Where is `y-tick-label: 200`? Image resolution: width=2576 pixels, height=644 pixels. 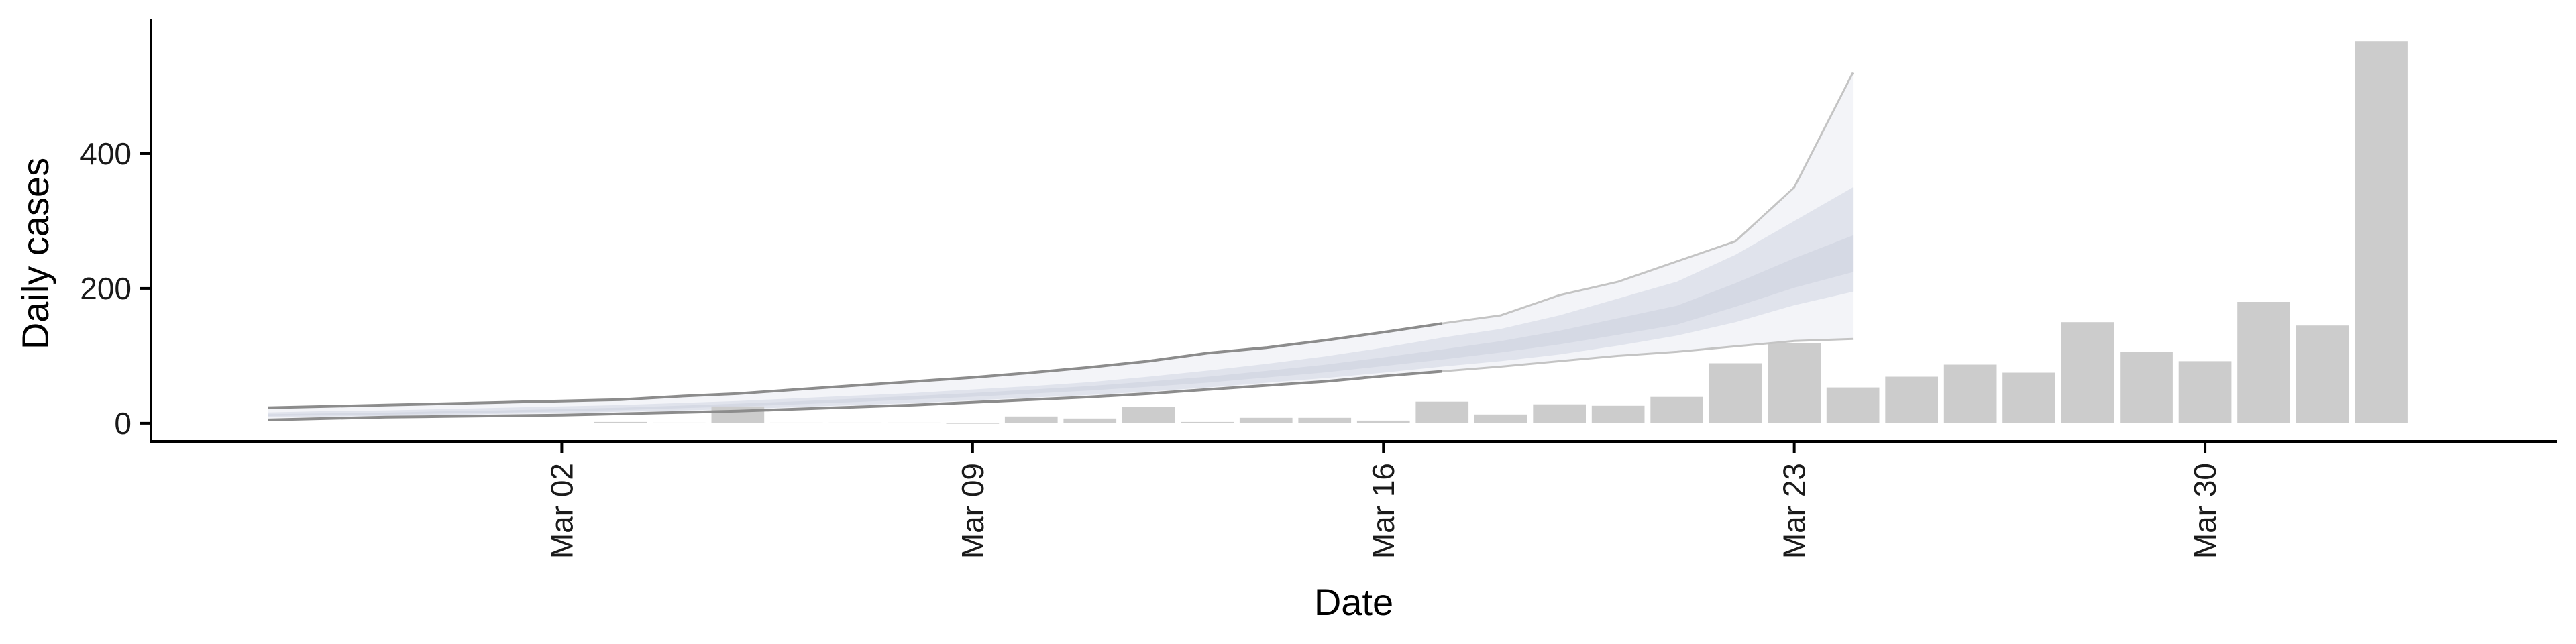 y-tick-label: 200 is located at coordinates (105, 288).